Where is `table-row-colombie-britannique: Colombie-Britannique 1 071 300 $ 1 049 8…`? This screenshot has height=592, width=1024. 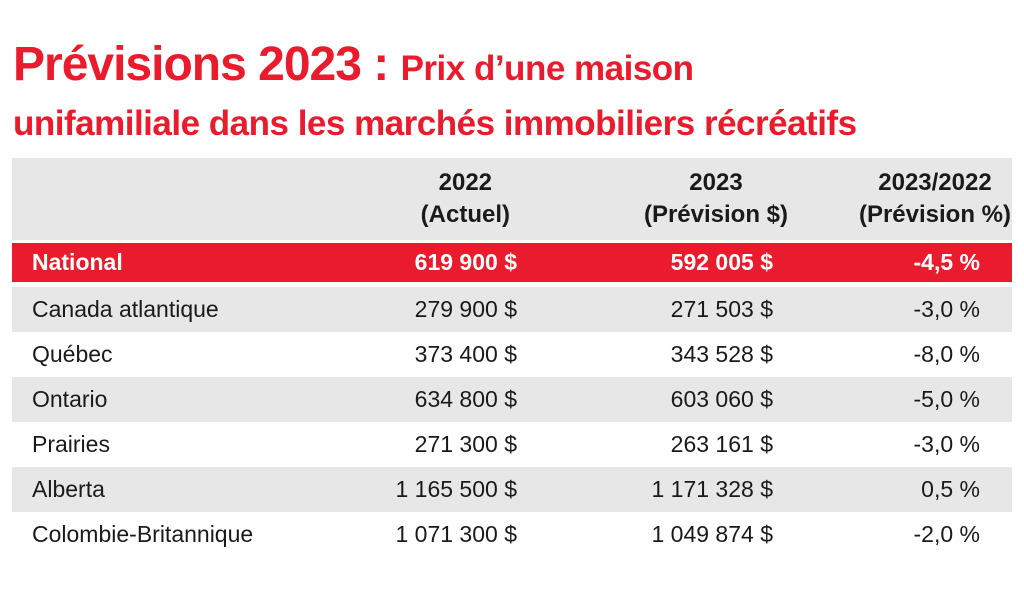
table-row-colombie-britannique: Colombie-Britannique 1 071 300 $ 1 049 8… is located at coordinates (512, 534).